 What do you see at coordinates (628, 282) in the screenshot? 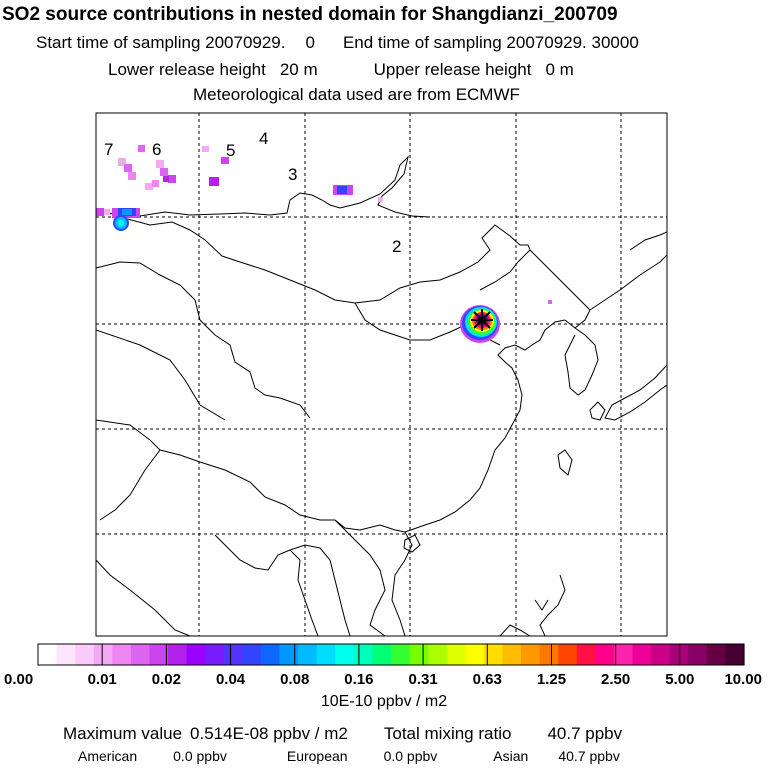
I see `russia-coast` at bounding box center [628, 282].